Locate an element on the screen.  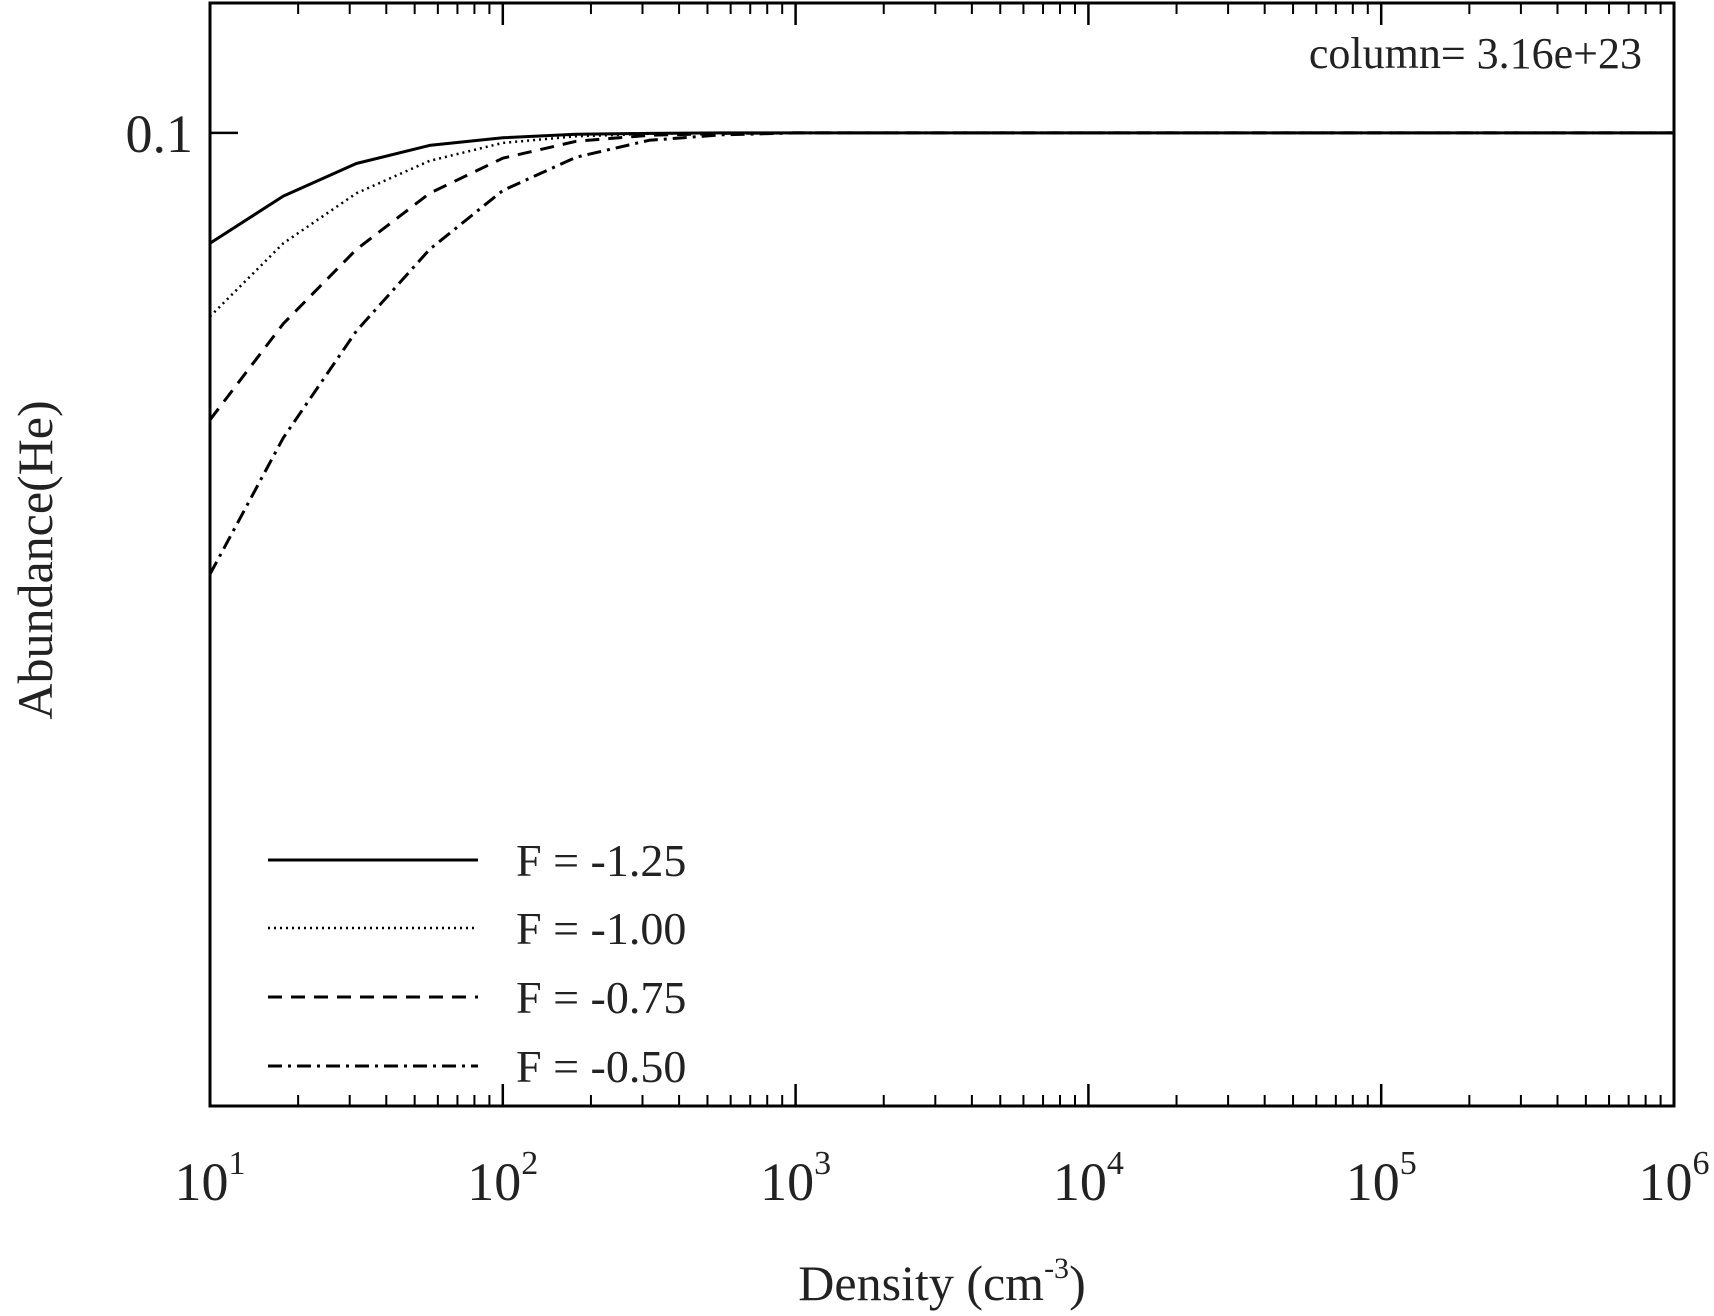
x-tick-label-exp: 5 is located at coordinates (1408, 1163).